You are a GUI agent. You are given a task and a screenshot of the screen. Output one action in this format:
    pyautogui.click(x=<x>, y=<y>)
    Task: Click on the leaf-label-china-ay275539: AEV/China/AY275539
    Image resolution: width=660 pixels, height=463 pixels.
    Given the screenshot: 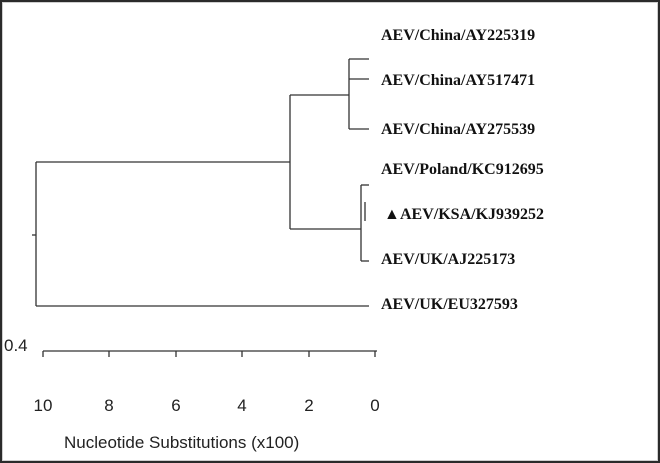 What is the action you would take?
    pyautogui.click(x=458, y=129)
    